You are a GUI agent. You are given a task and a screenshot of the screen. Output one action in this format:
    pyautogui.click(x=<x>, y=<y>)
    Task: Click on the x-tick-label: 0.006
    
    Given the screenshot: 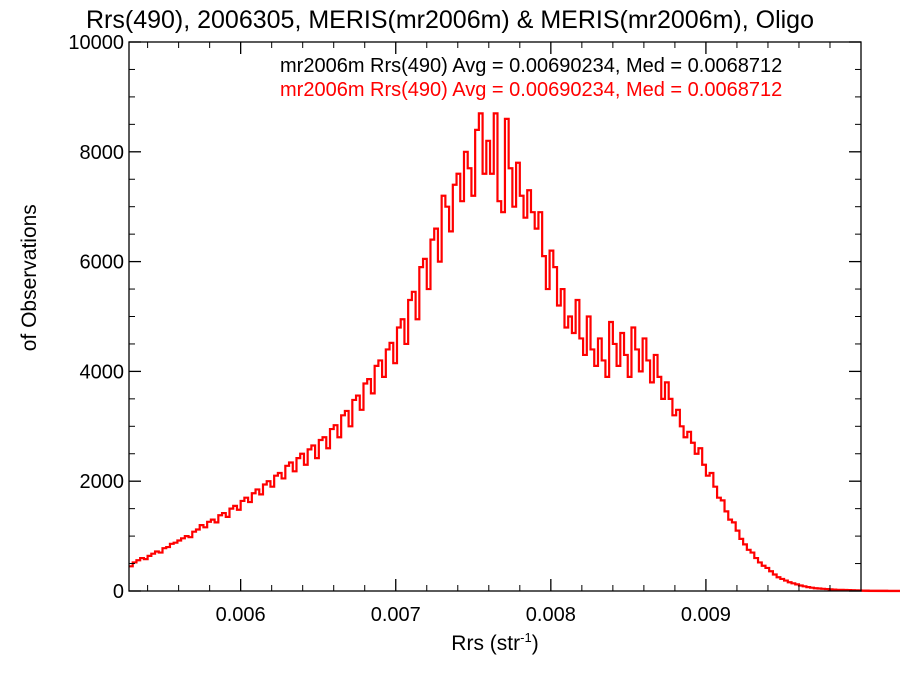 What is the action you would take?
    pyautogui.click(x=241, y=615)
    